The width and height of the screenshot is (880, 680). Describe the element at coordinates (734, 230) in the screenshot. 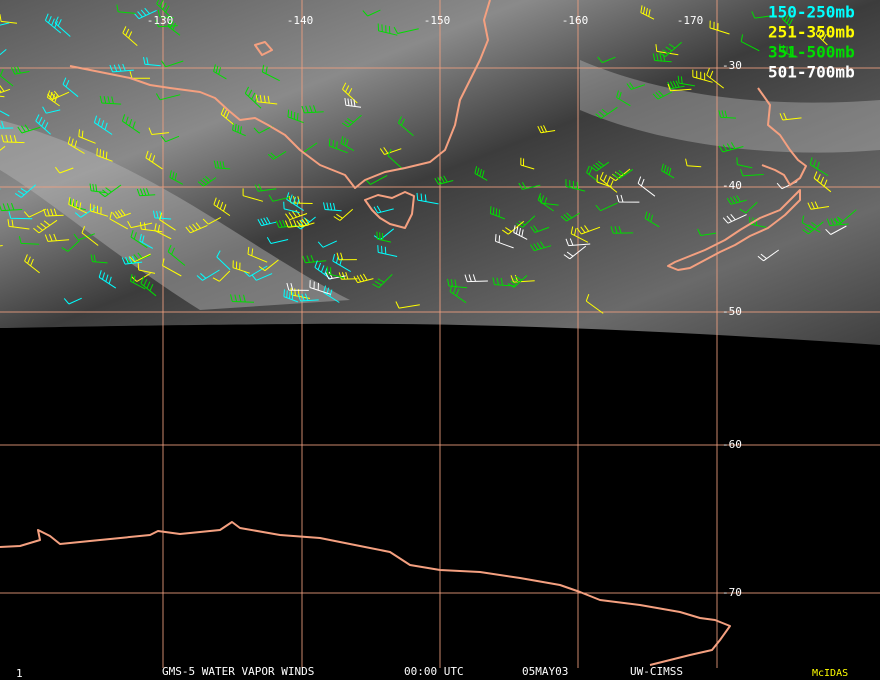

I see `new-zealand-south` at that location.